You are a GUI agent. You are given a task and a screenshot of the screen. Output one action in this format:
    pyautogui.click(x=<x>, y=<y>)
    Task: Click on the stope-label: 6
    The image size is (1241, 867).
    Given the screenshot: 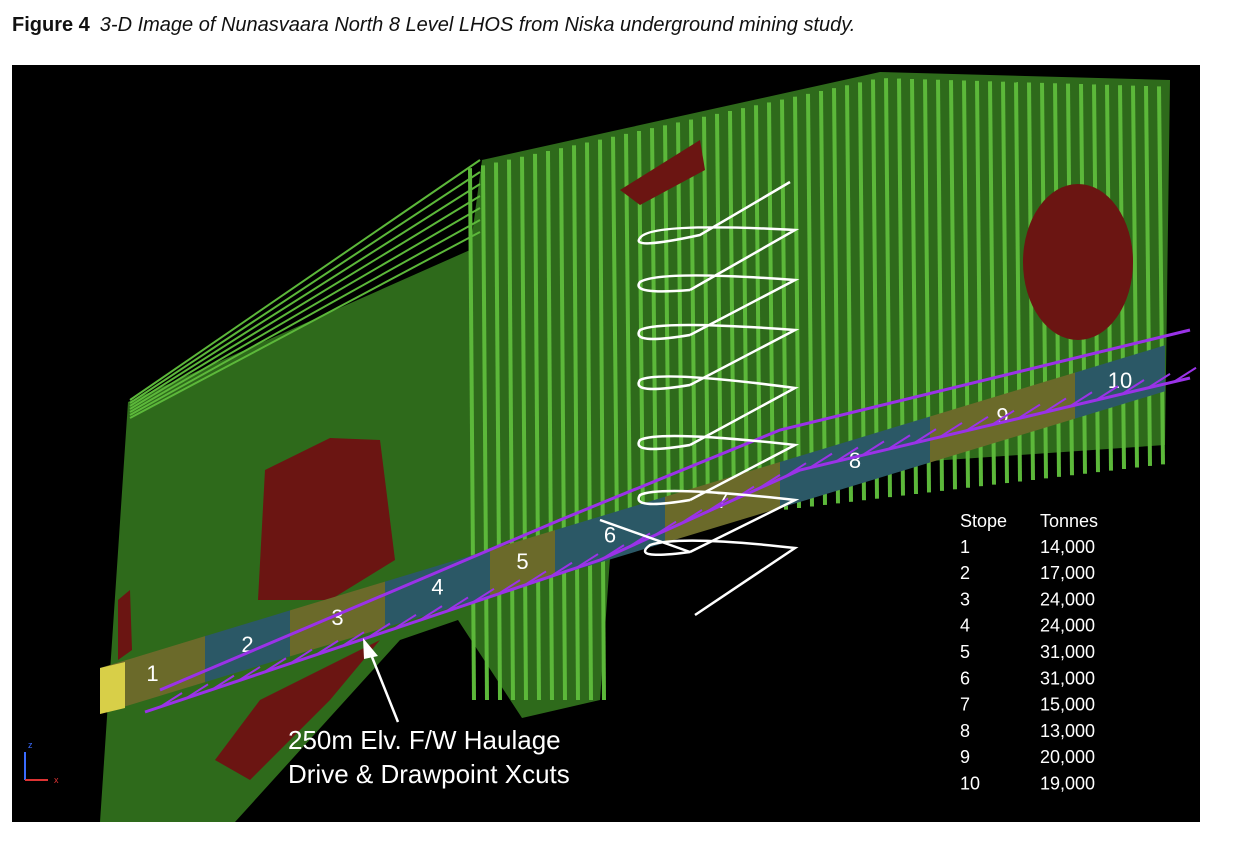 What is the action you would take?
    pyautogui.click(x=610, y=534)
    